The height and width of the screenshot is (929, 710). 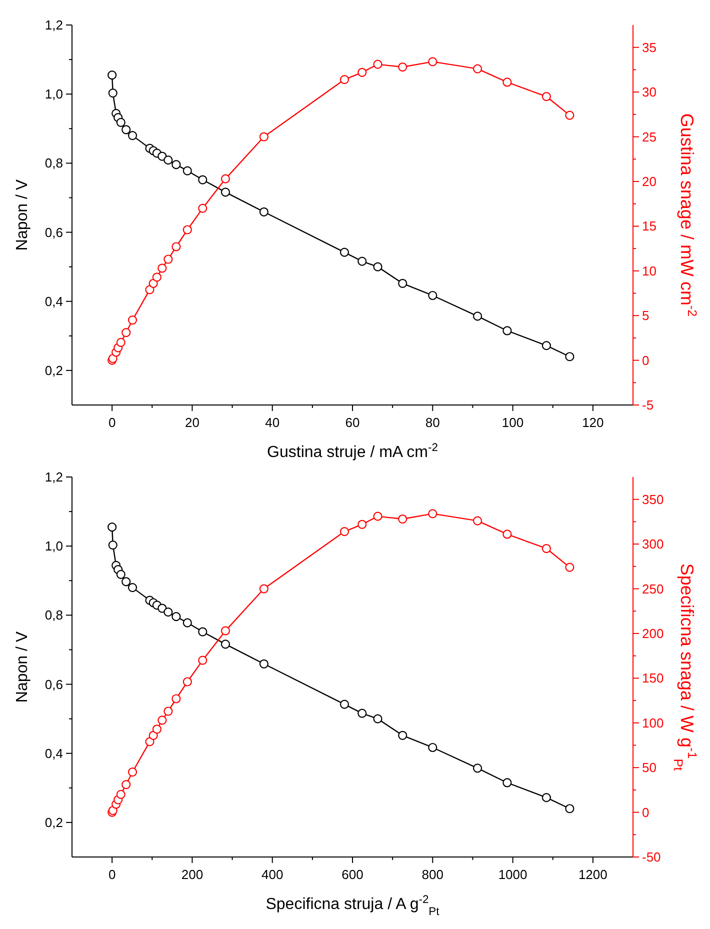 I want to click on y-tick-label: 1,2, so click(x=53, y=25).